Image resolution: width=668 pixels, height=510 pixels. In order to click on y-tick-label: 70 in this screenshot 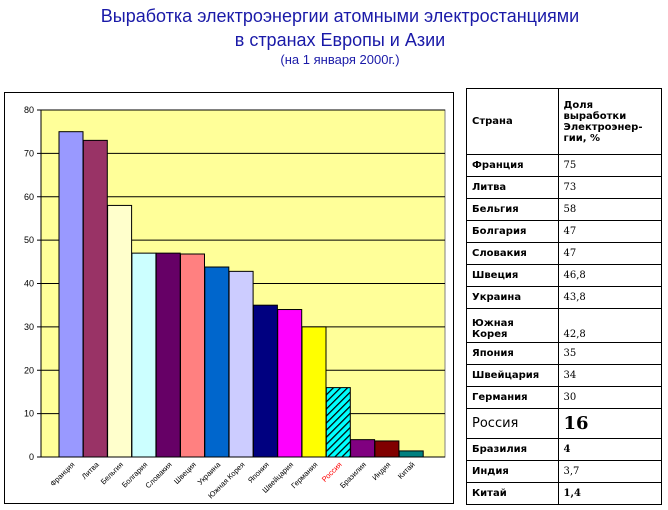, I will do `click(29, 153)`.